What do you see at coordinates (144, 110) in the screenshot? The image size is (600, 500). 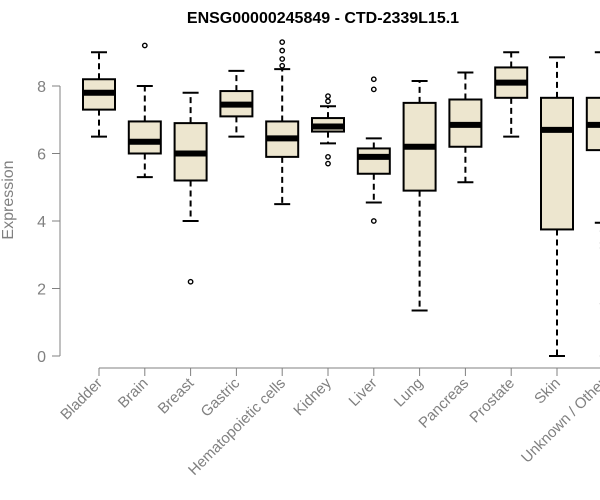 I see `box-brain` at bounding box center [144, 110].